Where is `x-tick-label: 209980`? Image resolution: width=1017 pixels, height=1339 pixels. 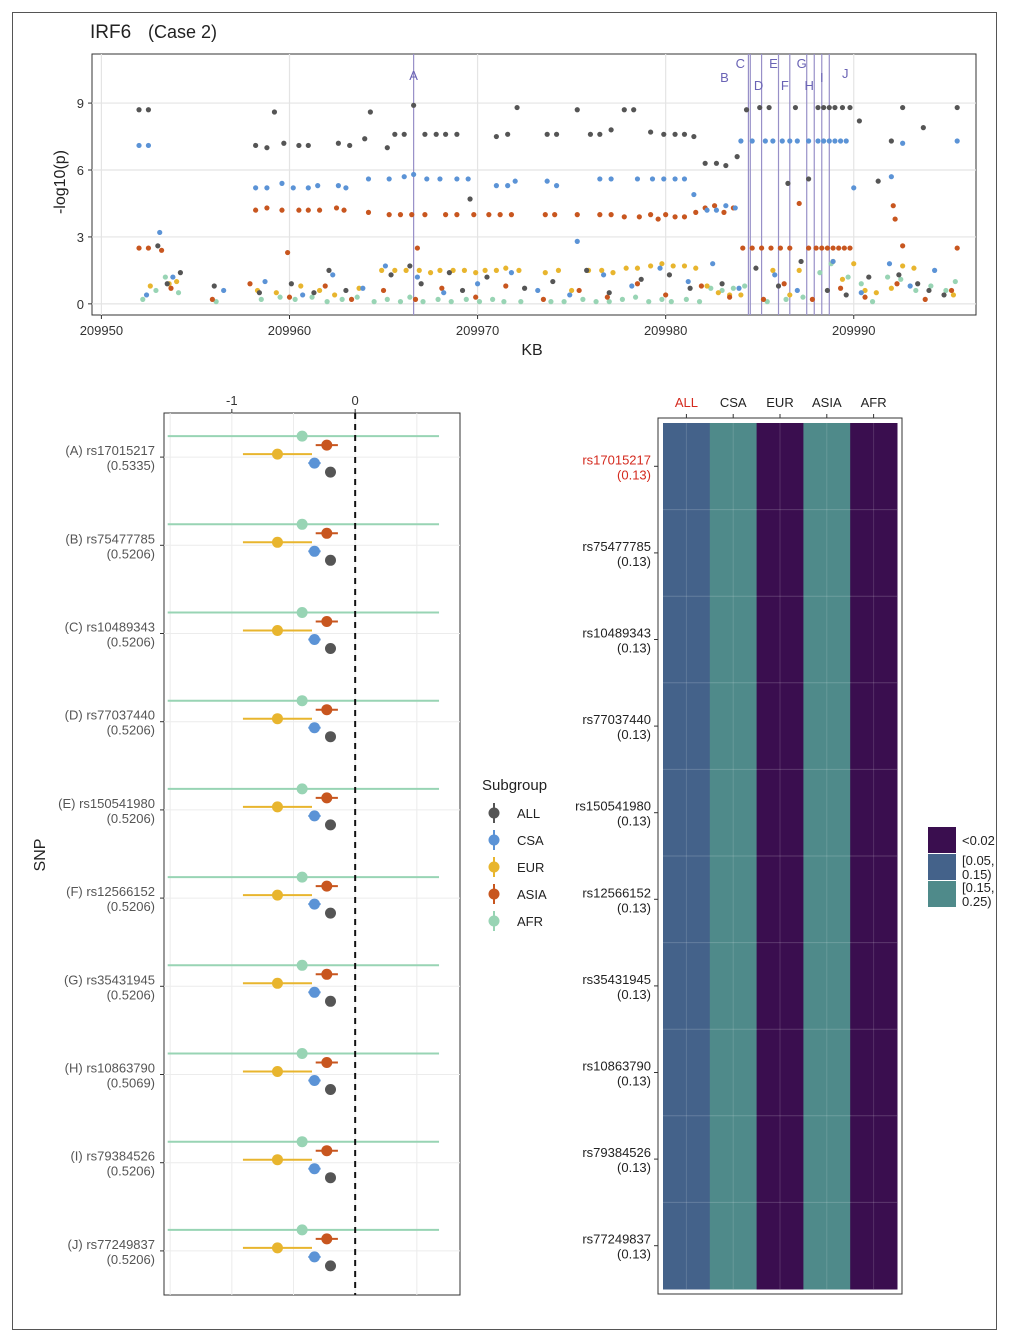
x-tick-label: 209980 is located at coordinates (665, 330).